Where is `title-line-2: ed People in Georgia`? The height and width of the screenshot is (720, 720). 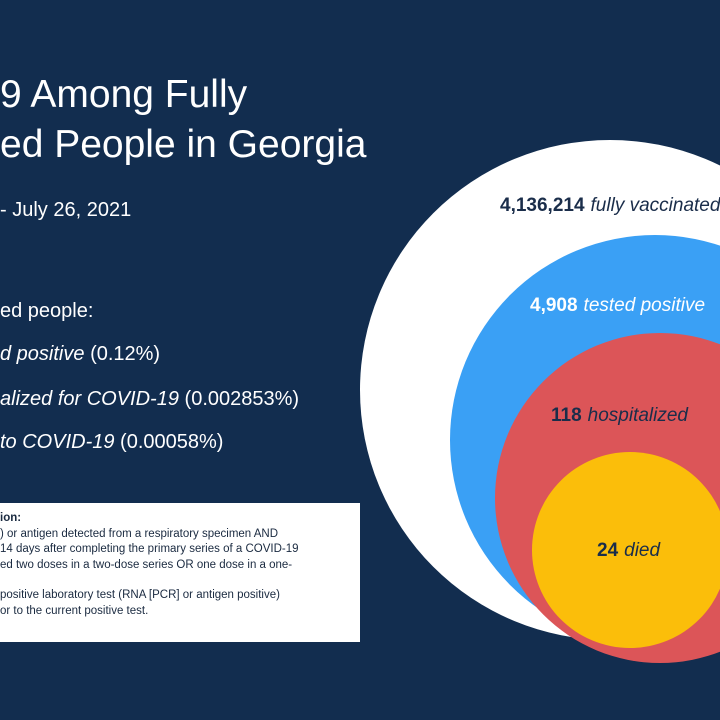 title-line-2: ed People in Georgia is located at coordinates (183, 144).